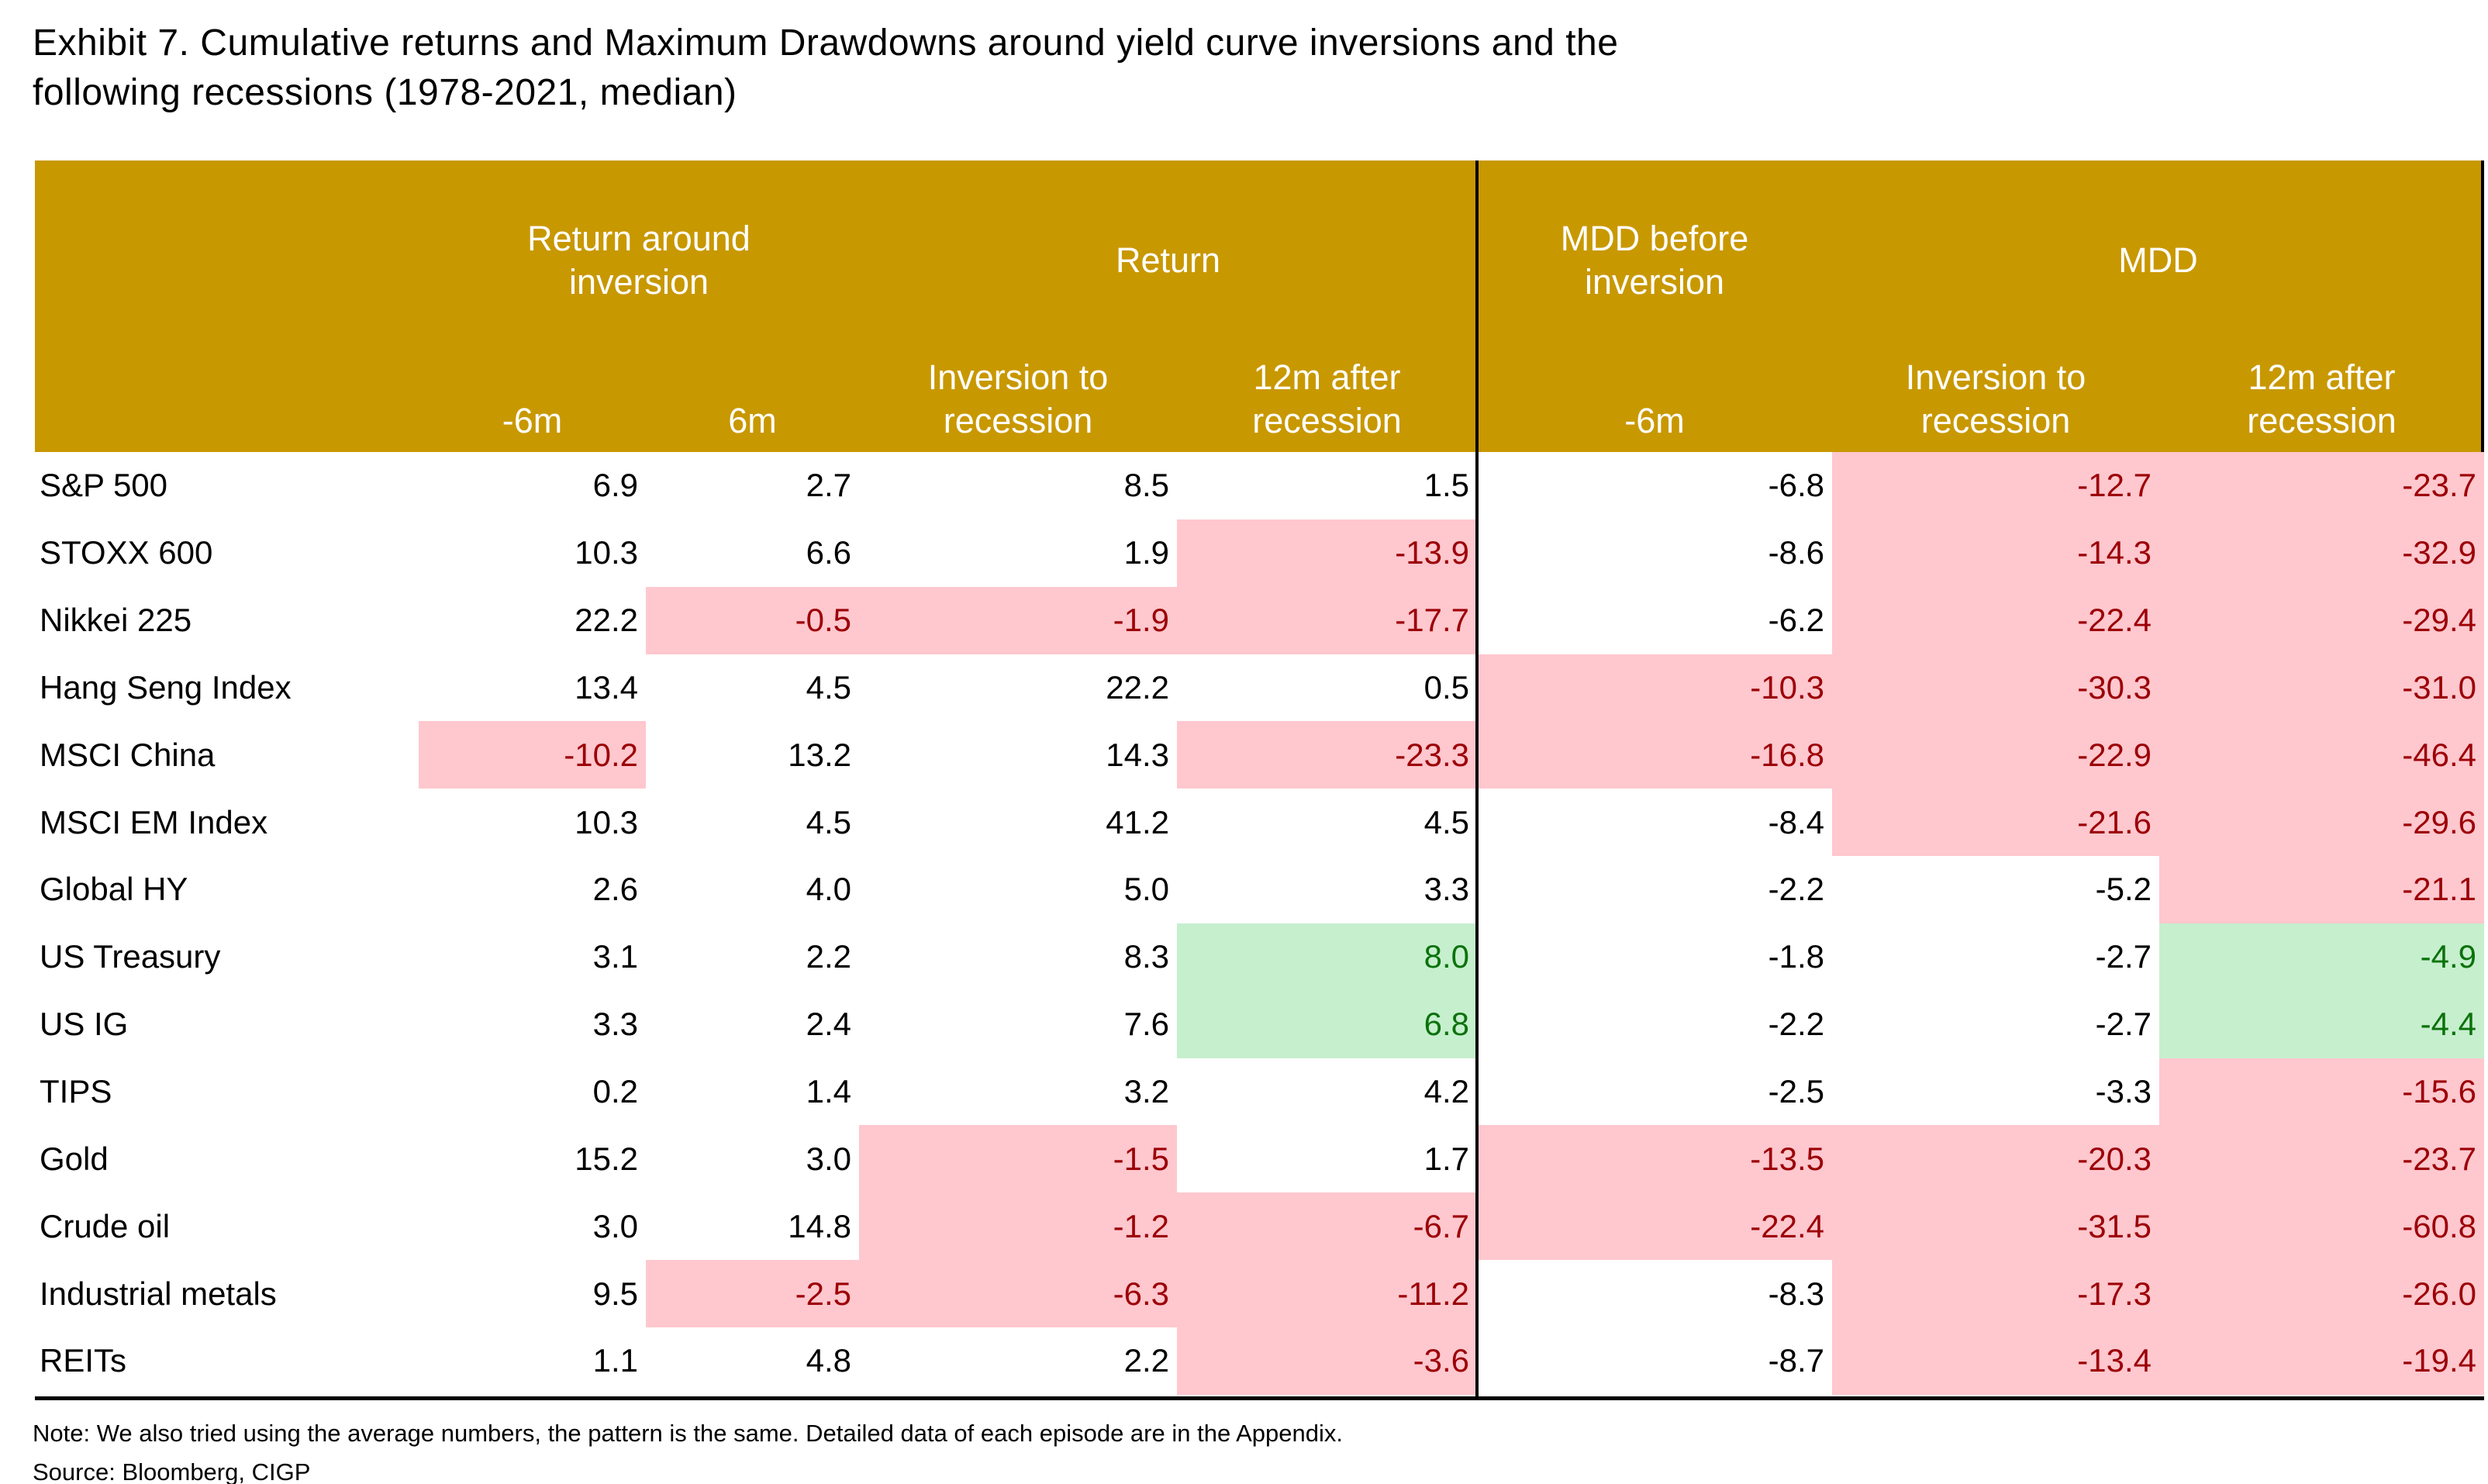 This screenshot has width=2488, height=1484. What do you see at coordinates (1995, 755) in the screenshot?
I see `value-cell: -22.9` at bounding box center [1995, 755].